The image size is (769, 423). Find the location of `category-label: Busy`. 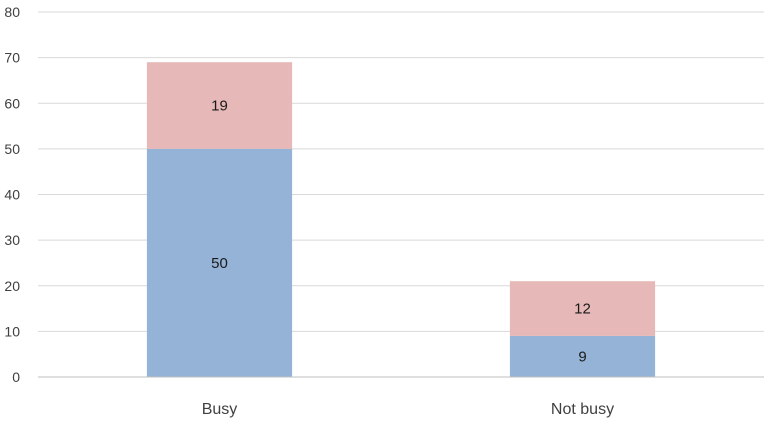

category-label: Busy is located at coordinates (220, 409).